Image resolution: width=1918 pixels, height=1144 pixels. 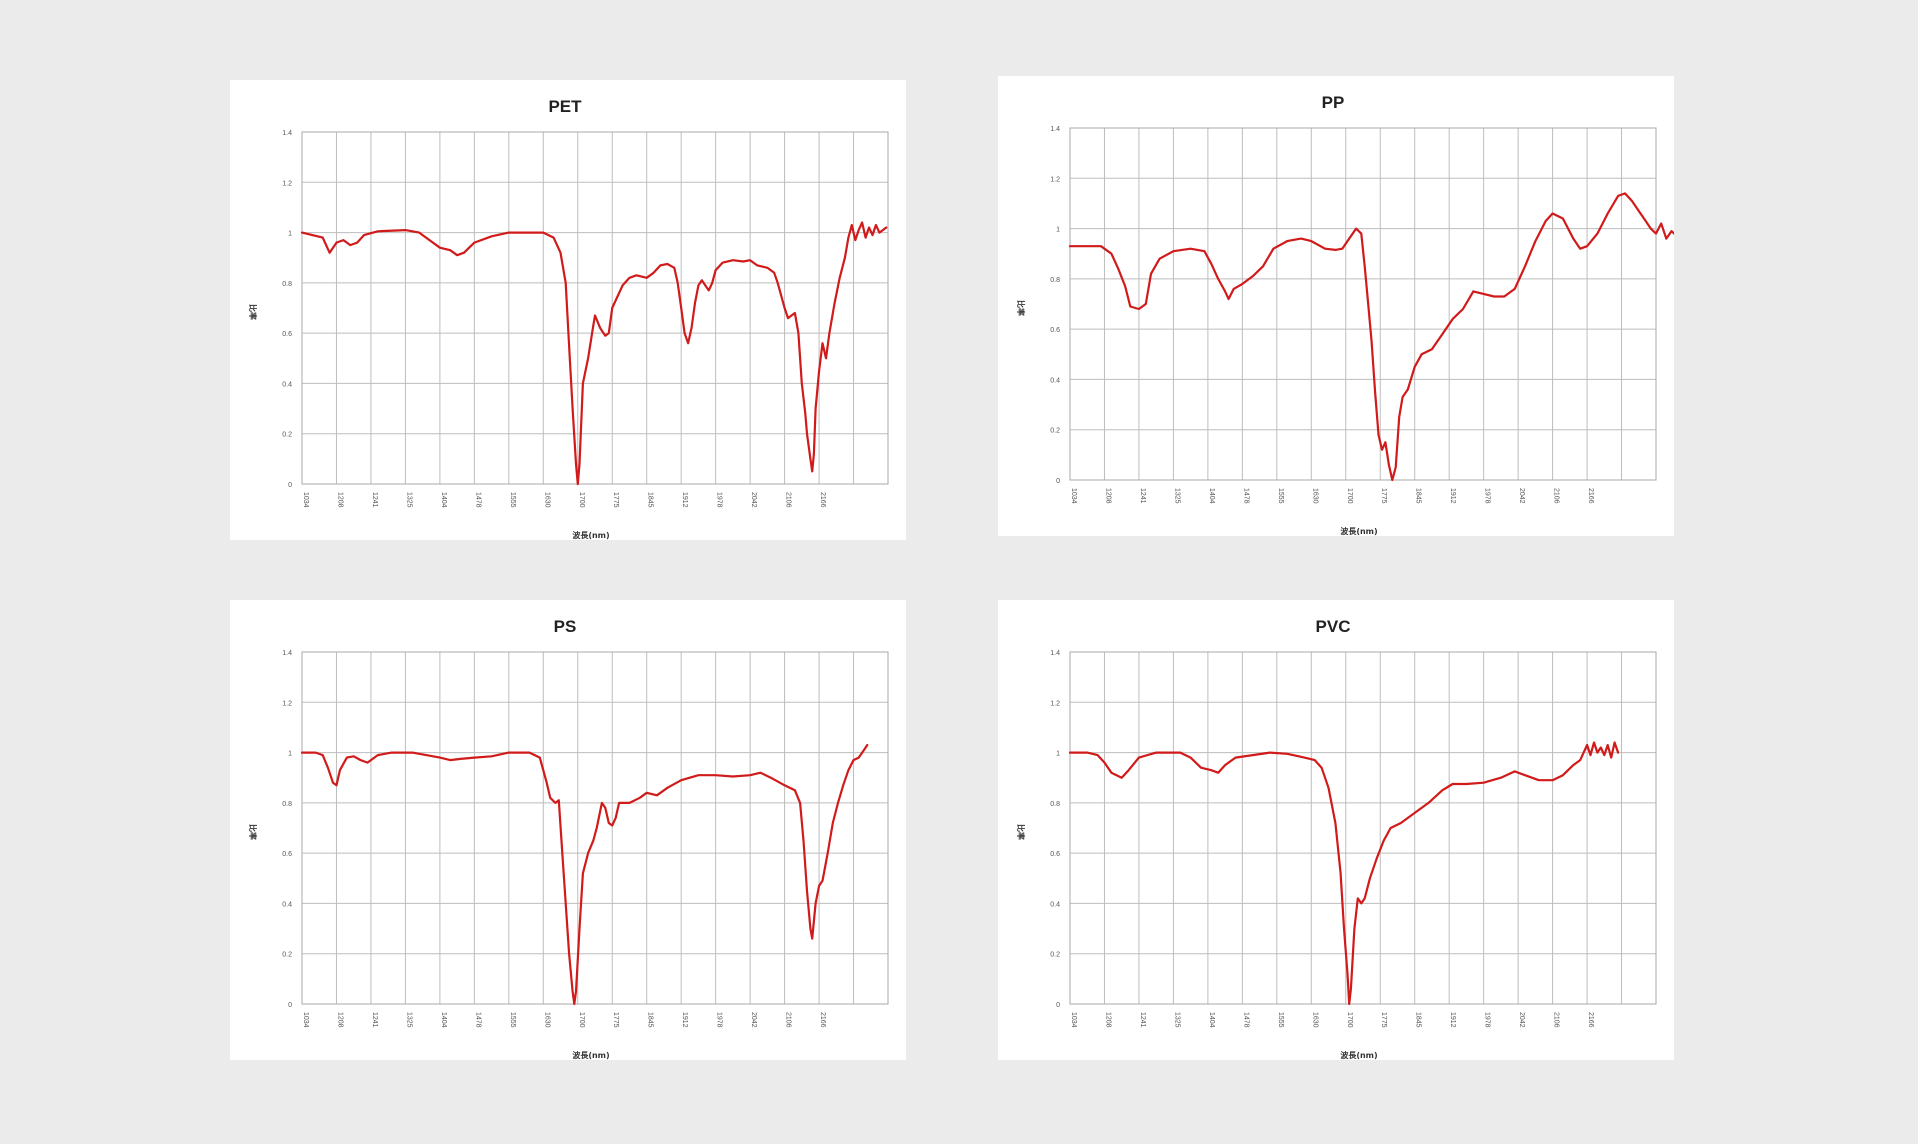 What do you see at coordinates (290, 234) in the screenshot?
I see `y-tick-label: 1` at bounding box center [290, 234].